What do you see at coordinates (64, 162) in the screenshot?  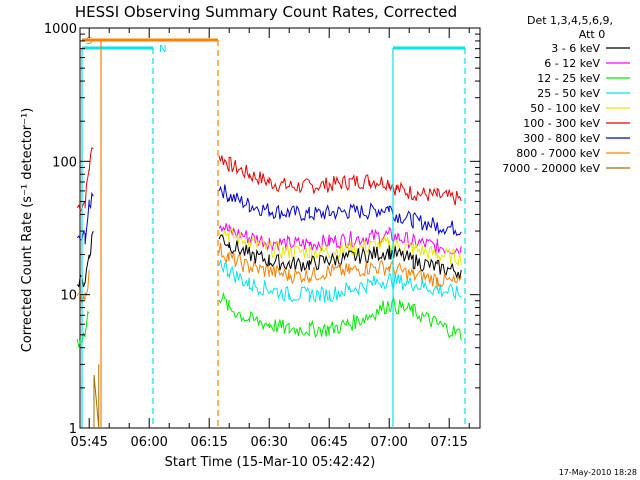 I see `y-tick-label: 100` at bounding box center [64, 162].